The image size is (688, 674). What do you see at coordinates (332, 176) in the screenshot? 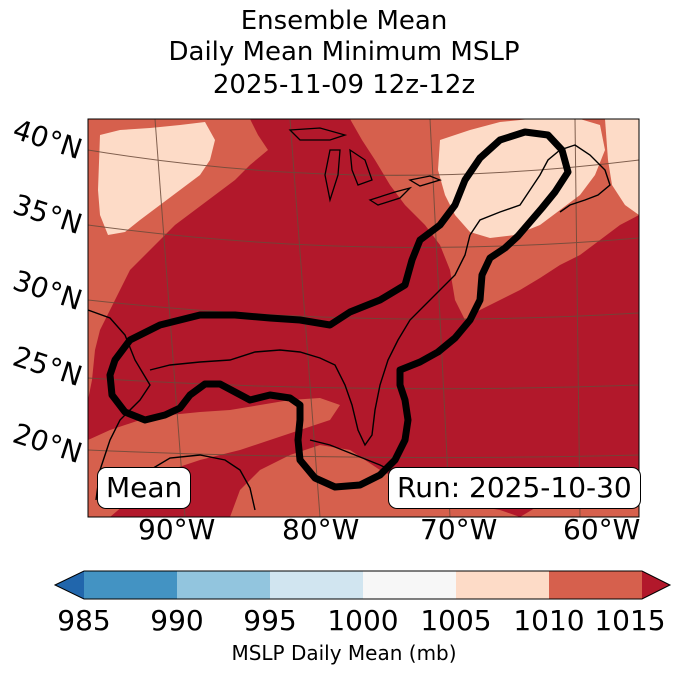
I see `lake-michigan` at bounding box center [332, 176].